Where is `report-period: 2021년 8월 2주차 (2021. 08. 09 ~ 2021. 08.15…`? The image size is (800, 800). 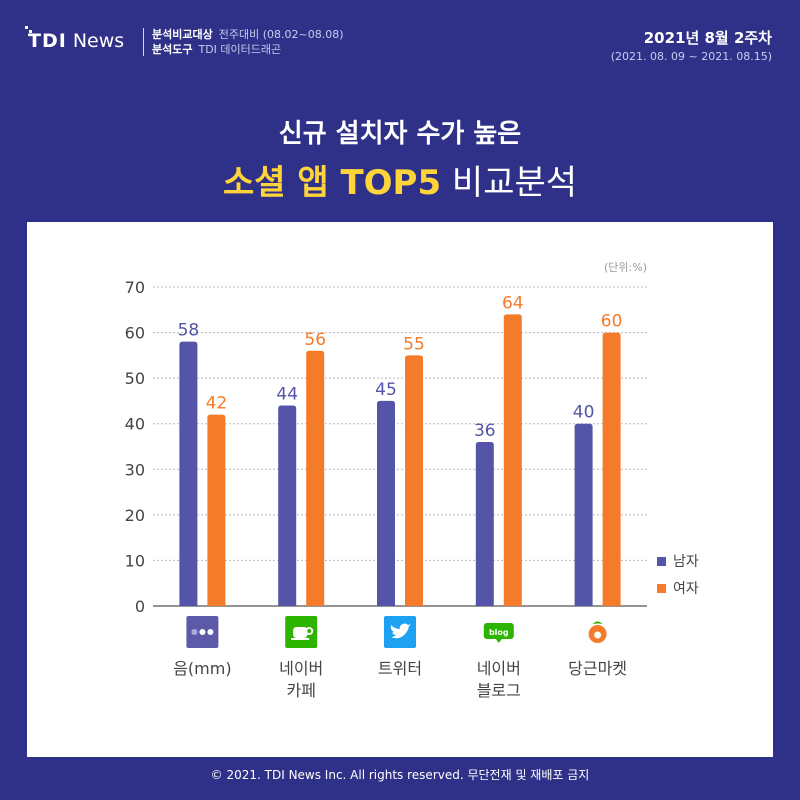 report-period: 2021년 8월 2주차 (2021. 08. 09 ~ 2021. 08.15… is located at coordinates (691, 45).